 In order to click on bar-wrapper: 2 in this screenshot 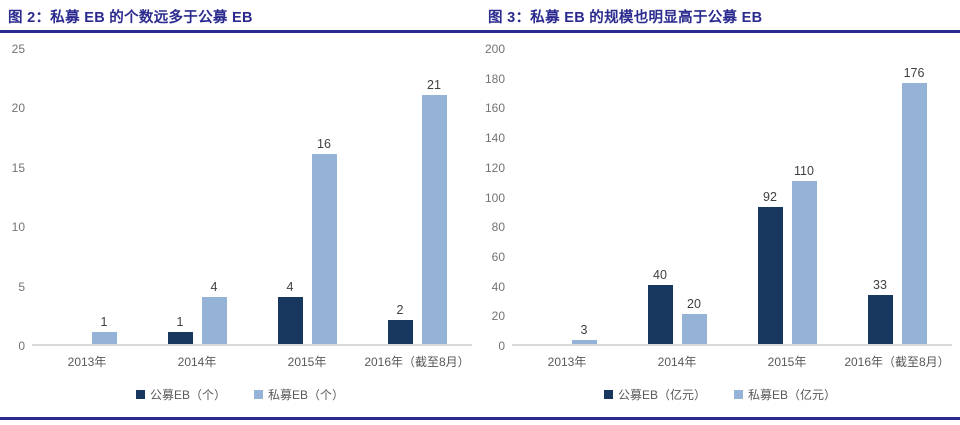, I will do `click(400, 323)`.